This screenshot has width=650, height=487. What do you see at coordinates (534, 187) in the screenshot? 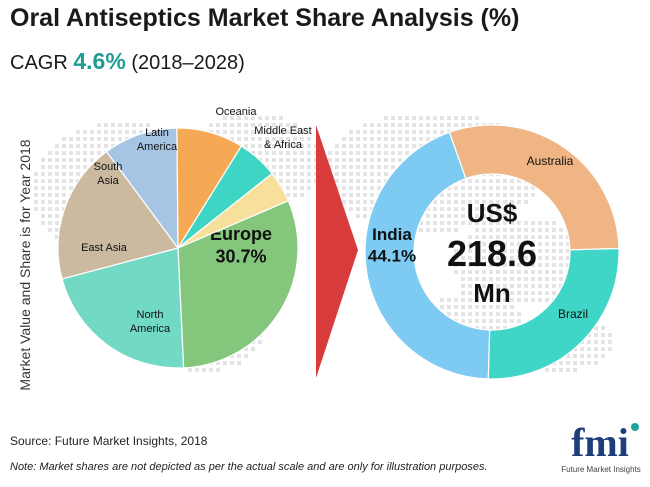
I see `donut-slice-australia` at bounding box center [534, 187].